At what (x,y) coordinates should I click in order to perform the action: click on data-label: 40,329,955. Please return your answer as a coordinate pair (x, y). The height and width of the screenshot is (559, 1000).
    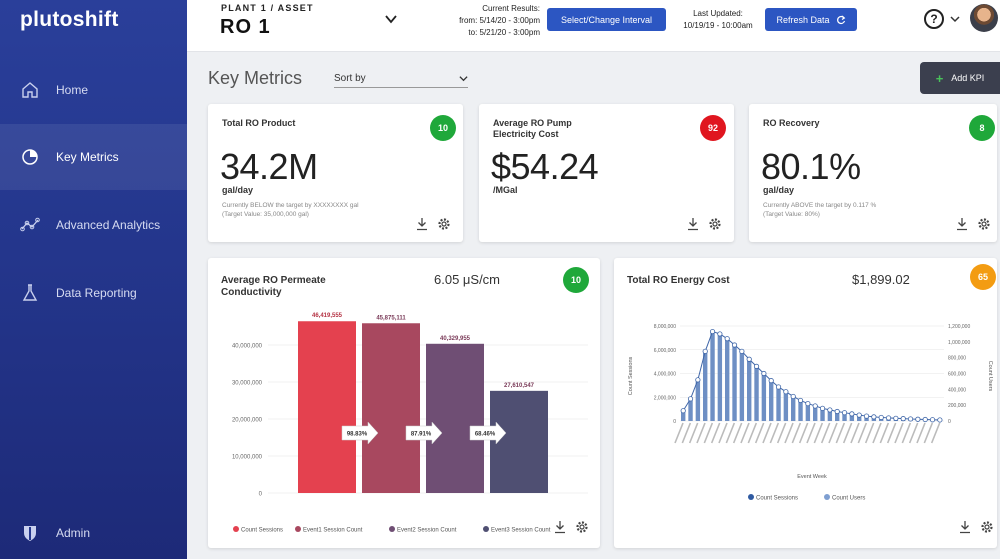
    Looking at the image, I should click on (455, 339).